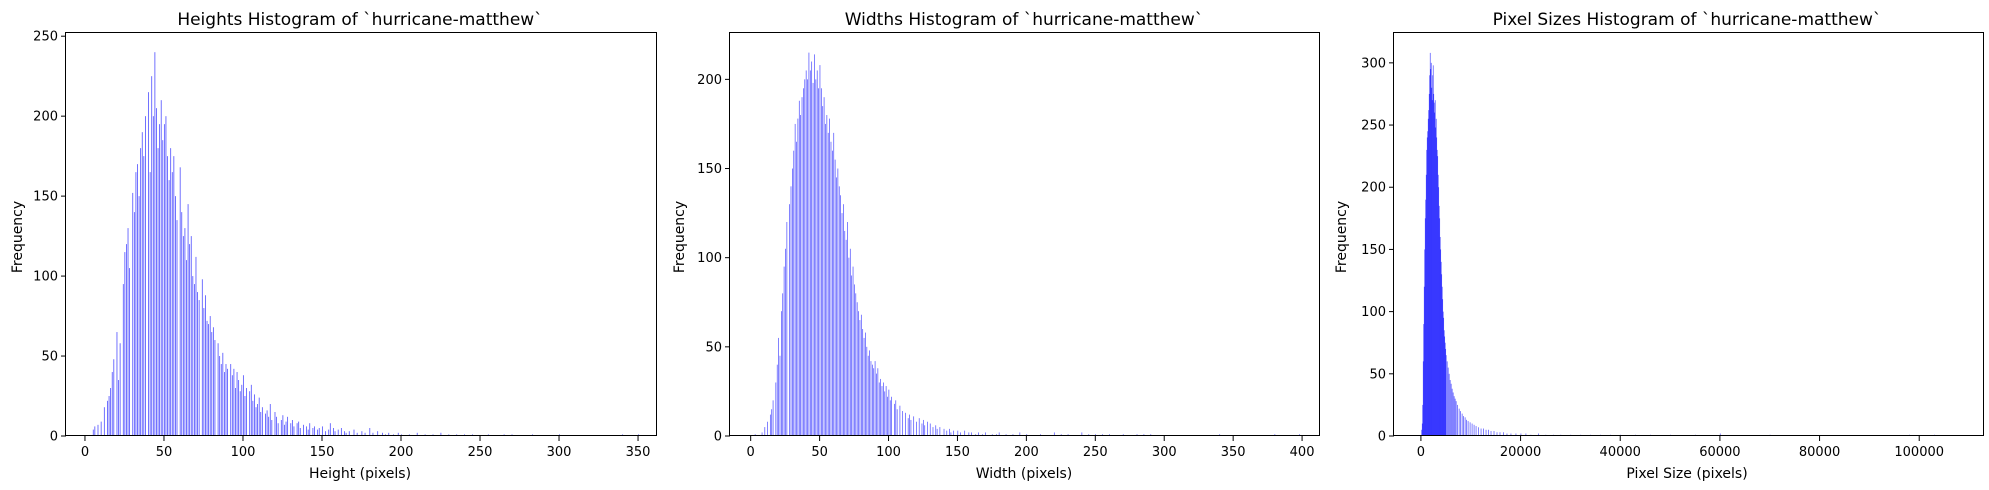 The image size is (1989, 490). I want to click on heights-x-tick-label: 200, so click(401, 452).